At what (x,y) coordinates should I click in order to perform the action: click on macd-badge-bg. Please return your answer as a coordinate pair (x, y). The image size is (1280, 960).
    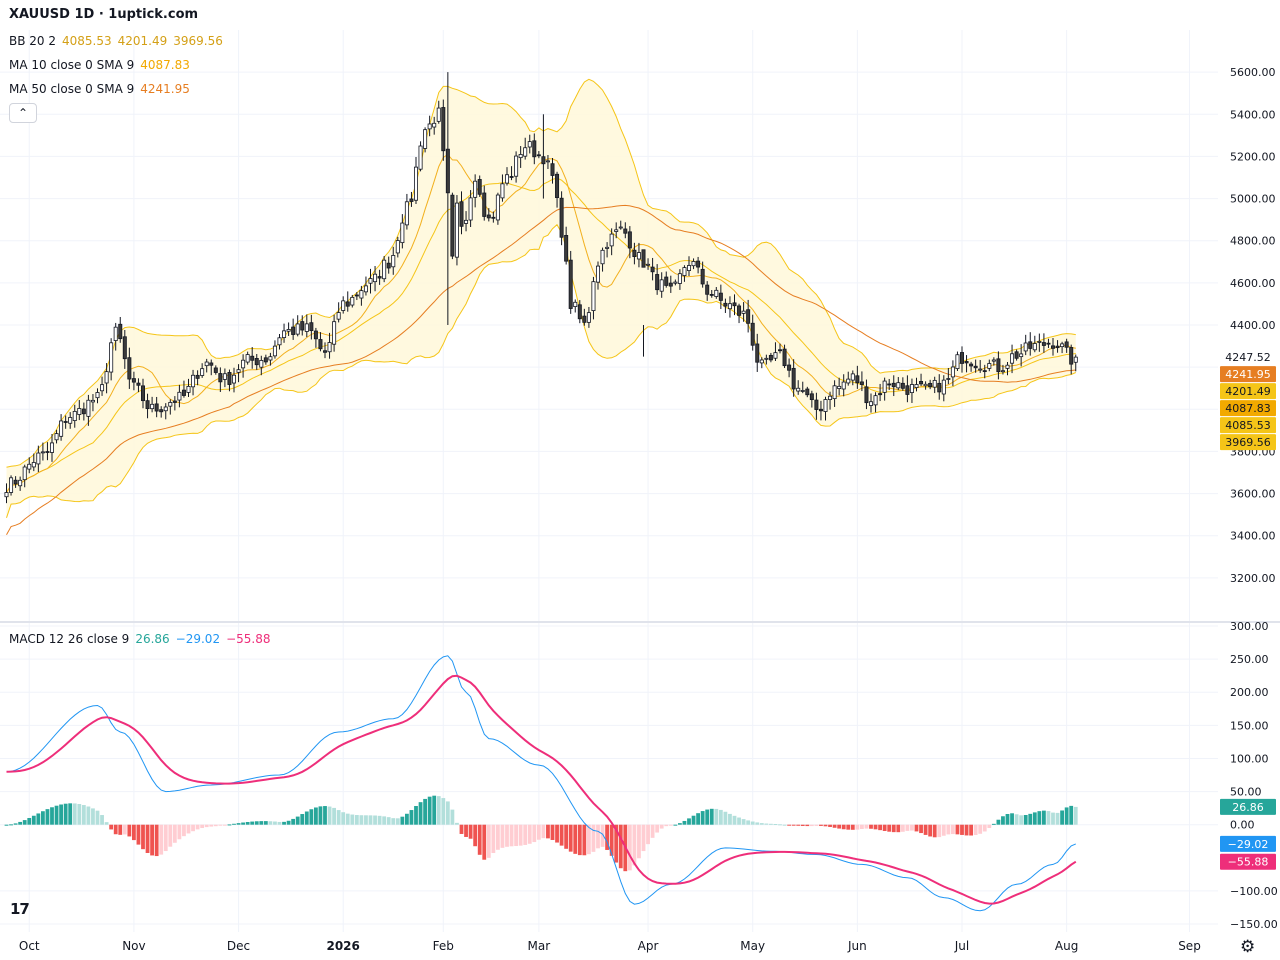
    Looking at the image, I should click on (1248, 861).